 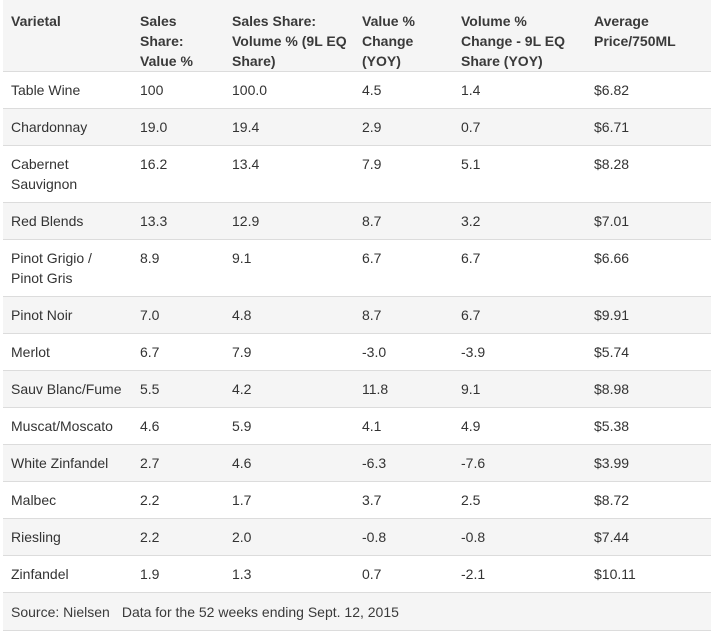 What do you see at coordinates (178, 389) in the screenshot?
I see `cell-value-share: 5.5` at bounding box center [178, 389].